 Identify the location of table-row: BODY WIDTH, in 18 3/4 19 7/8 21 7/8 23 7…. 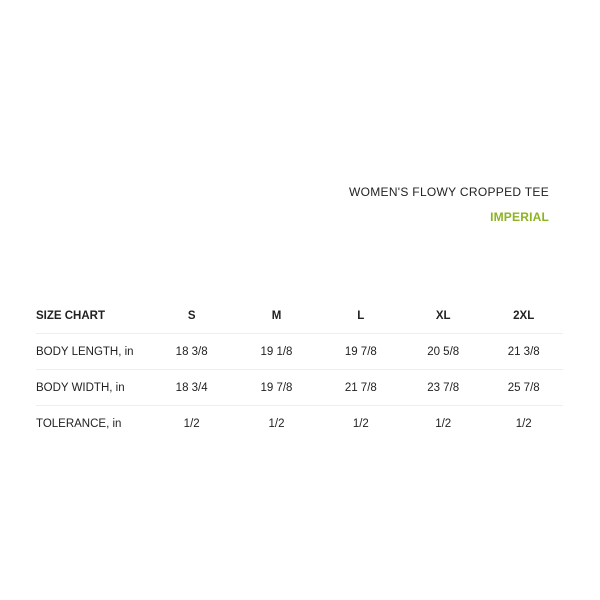
(299, 387).